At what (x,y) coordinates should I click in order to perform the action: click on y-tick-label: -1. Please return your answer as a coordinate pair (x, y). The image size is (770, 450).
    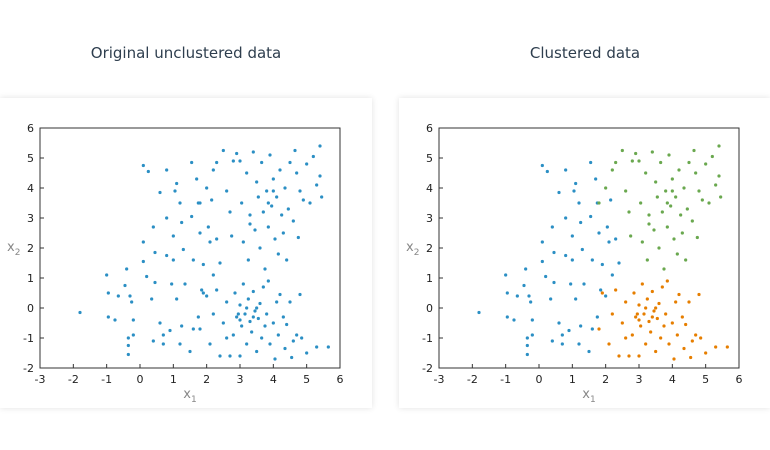
    Looking at the image, I should click on (28, 338).